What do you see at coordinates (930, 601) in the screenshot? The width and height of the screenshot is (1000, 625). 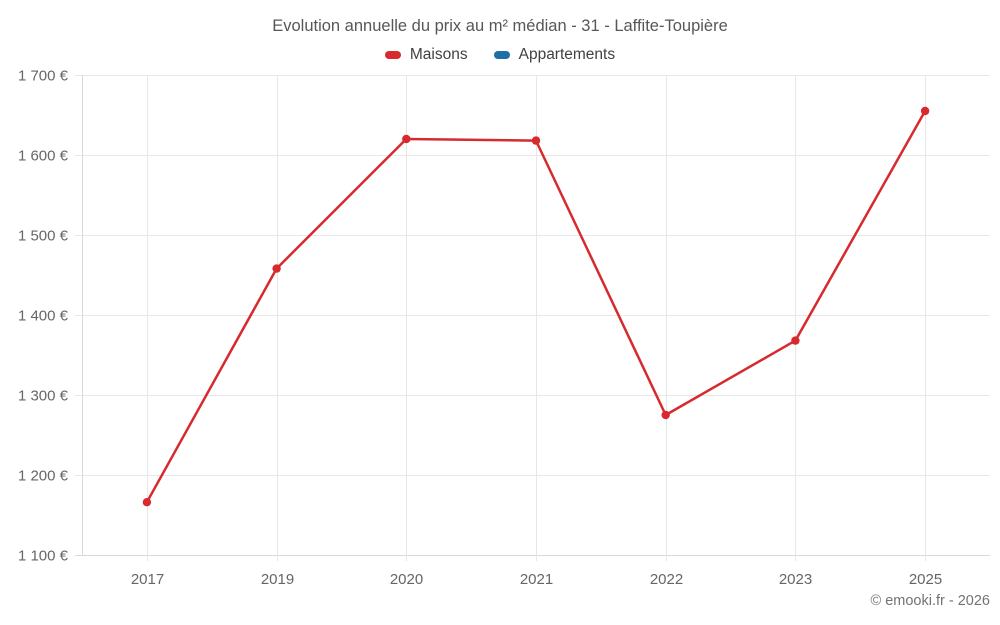 I see `credit-text: © emooki.fr - 2026` at bounding box center [930, 601].